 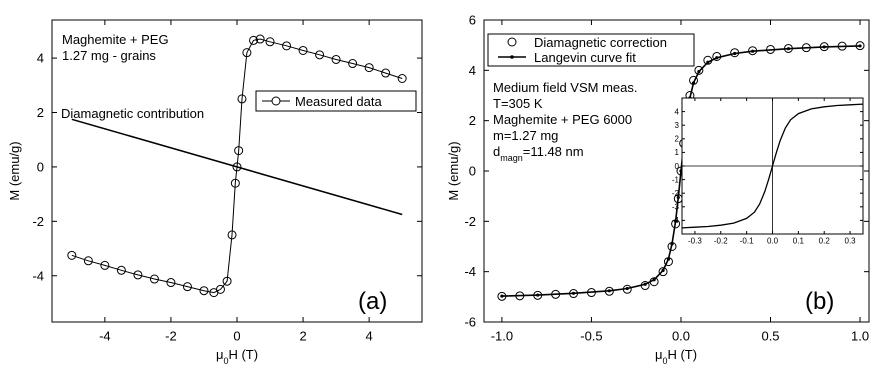 What do you see at coordinates (676, 179) in the screenshot?
I see `panel-b-inset-ytick-label: -1` at bounding box center [676, 179].